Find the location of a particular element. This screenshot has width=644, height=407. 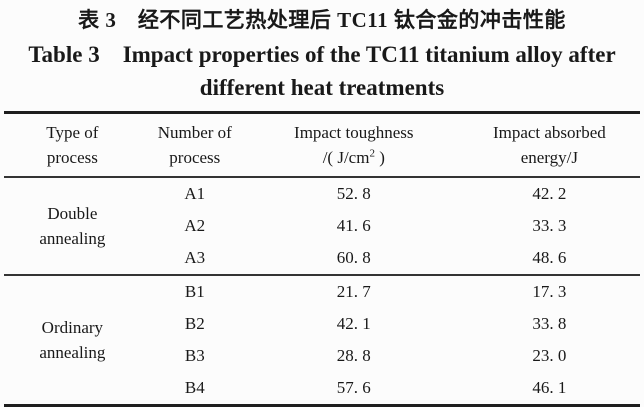

process-type-line: Ordinary is located at coordinates (72, 327).